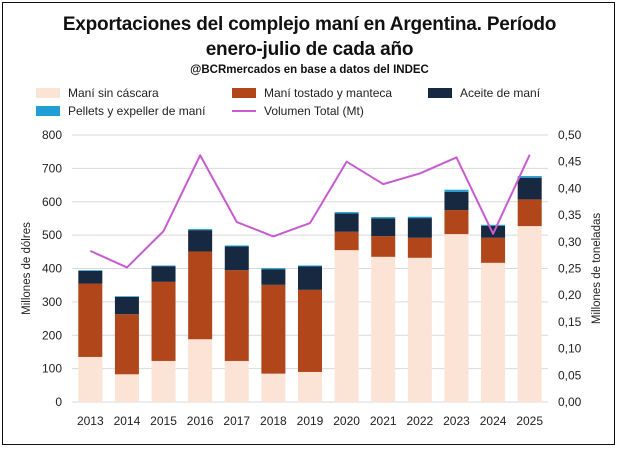 Image resolution: width=619 pixels, height=449 pixels. What do you see at coordinates (529, 421) in the screenshot?
I see `x-tick-label: 2025` at bounding box center [529, 421].